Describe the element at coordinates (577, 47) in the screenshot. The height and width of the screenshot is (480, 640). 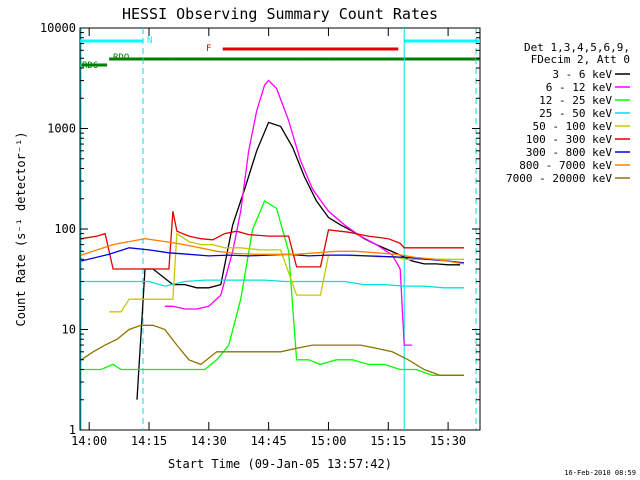
I see `legend-header: Det 1,3,4,5,6,9,` at that location.